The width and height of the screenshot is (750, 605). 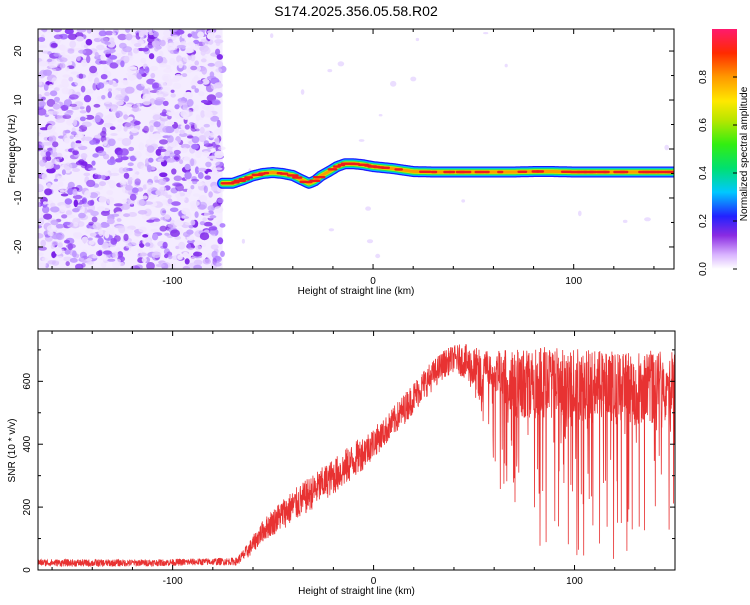 I want to click on snr-x-tick-label: 0, so click(x=374, y=581).